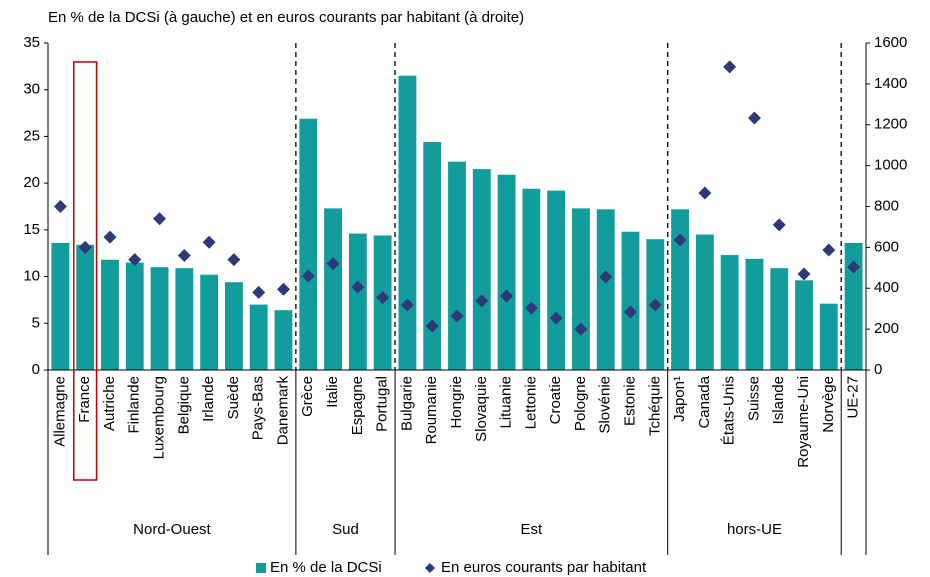 The height and width of the screenshot is (577, 930). What do you see at coordinates (555, 400) in the screenshot?
I see `x-tick-label: Croatie` at bounding box center [555, 400].